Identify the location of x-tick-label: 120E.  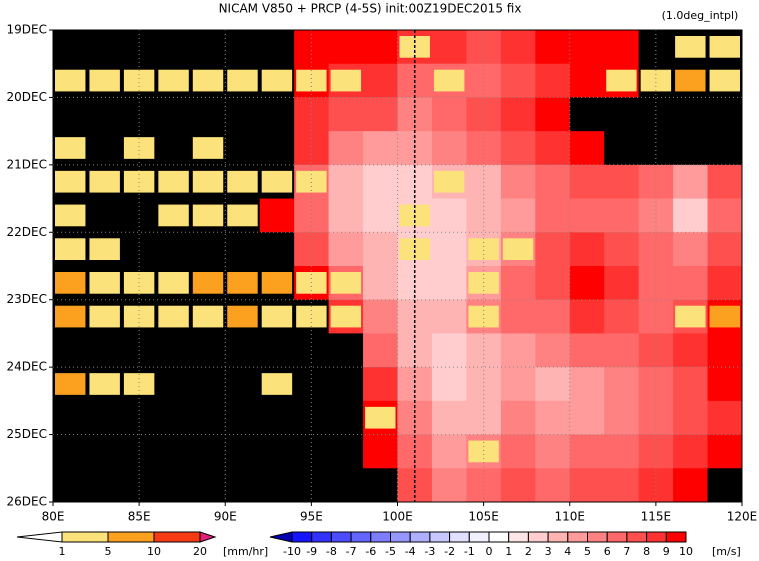
(742, 517).